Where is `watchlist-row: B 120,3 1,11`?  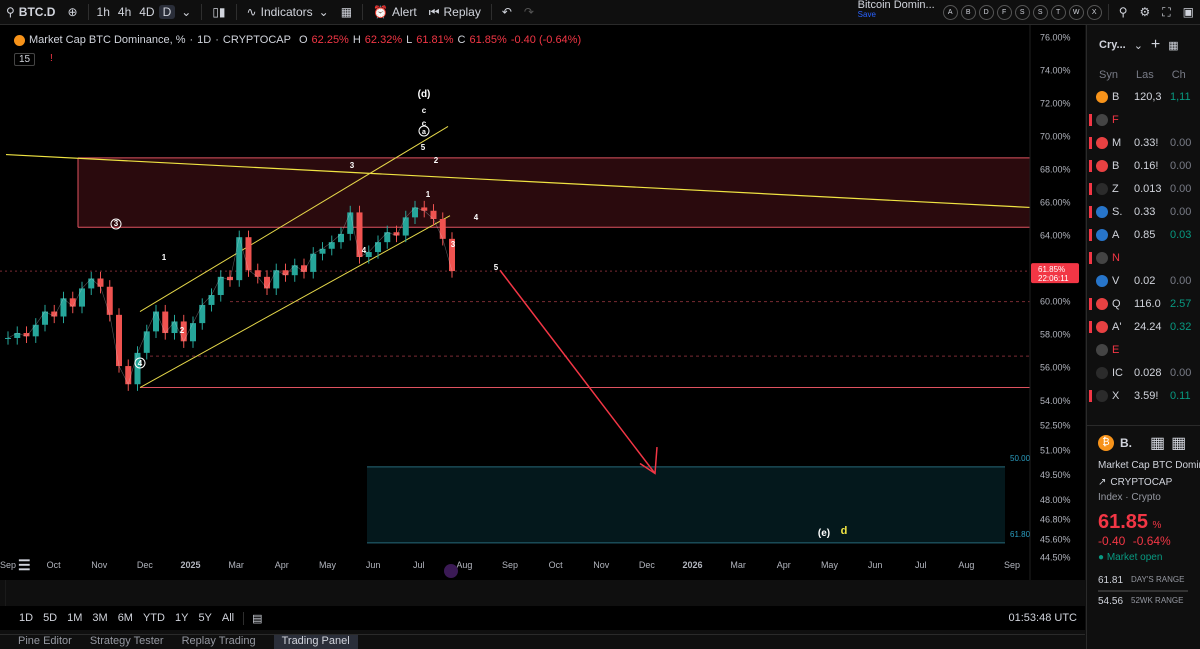 watchlist-row: B 120,3 1,11 is located at coordinates (1143, 96).